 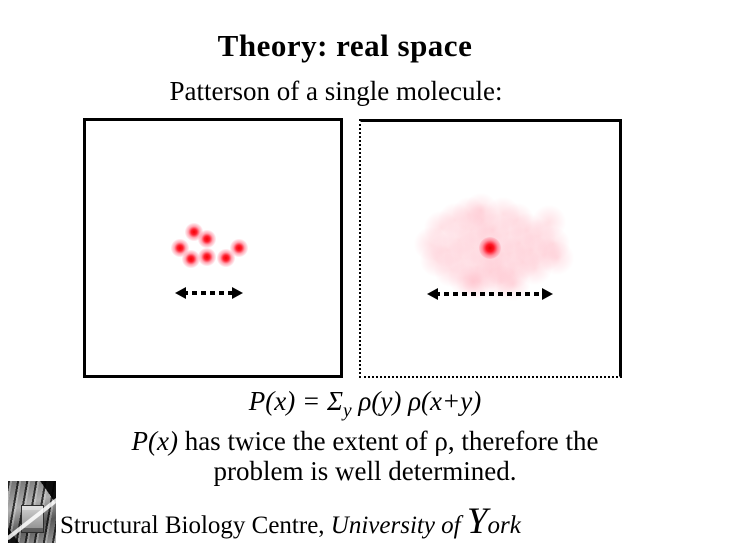 I want to click on slide-title: Theory: real space, so click(x=345, y=45).